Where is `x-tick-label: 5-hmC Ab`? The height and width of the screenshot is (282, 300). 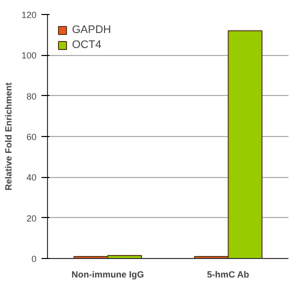 x-tick-label: 5-hmC Ab is located at coordinates (228, 275).